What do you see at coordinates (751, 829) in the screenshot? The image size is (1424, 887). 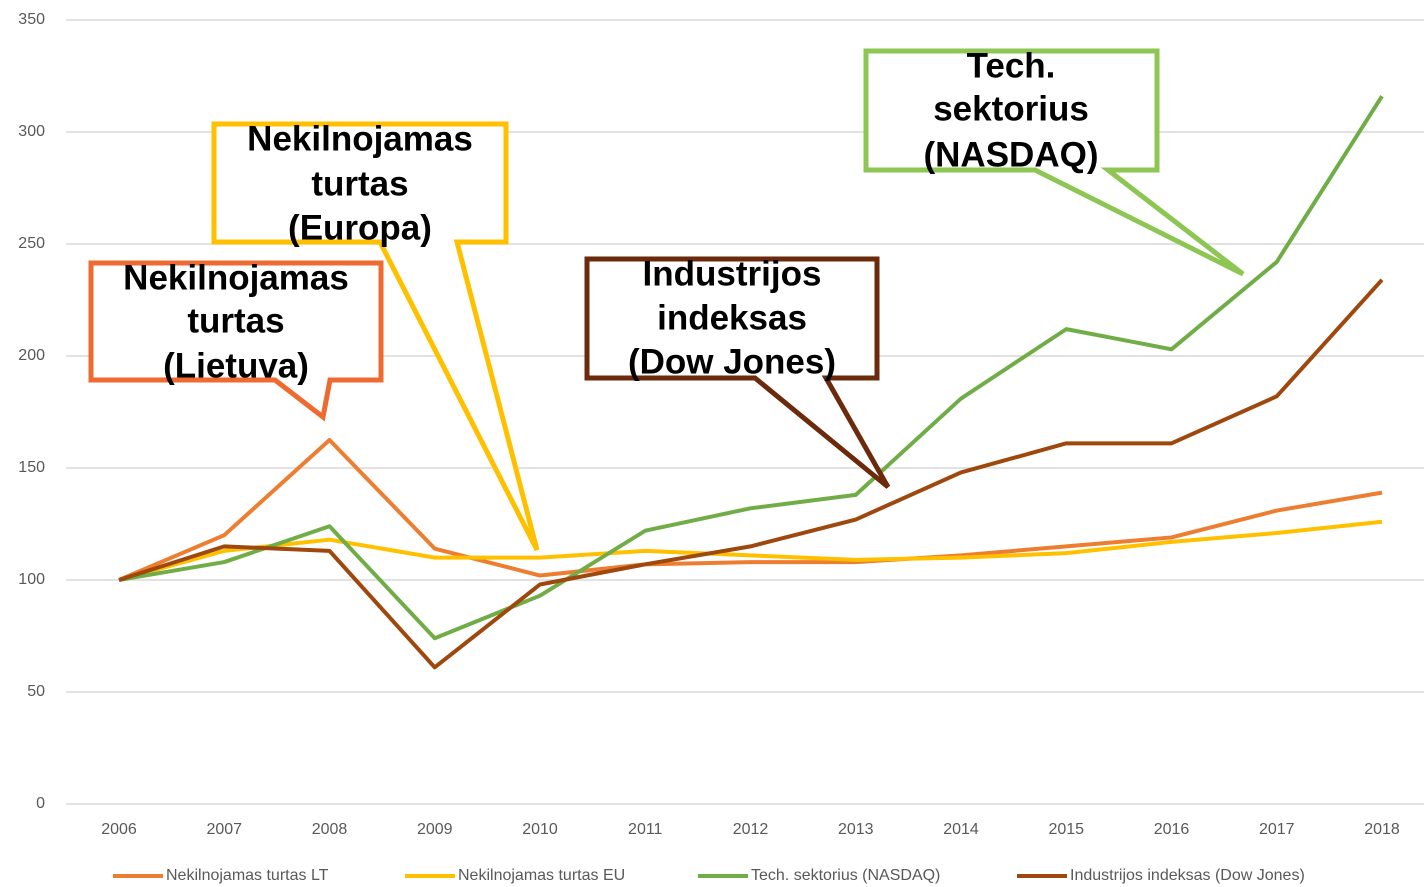 I see `x-tick-label: 2012` at bounding box center [751, 829].